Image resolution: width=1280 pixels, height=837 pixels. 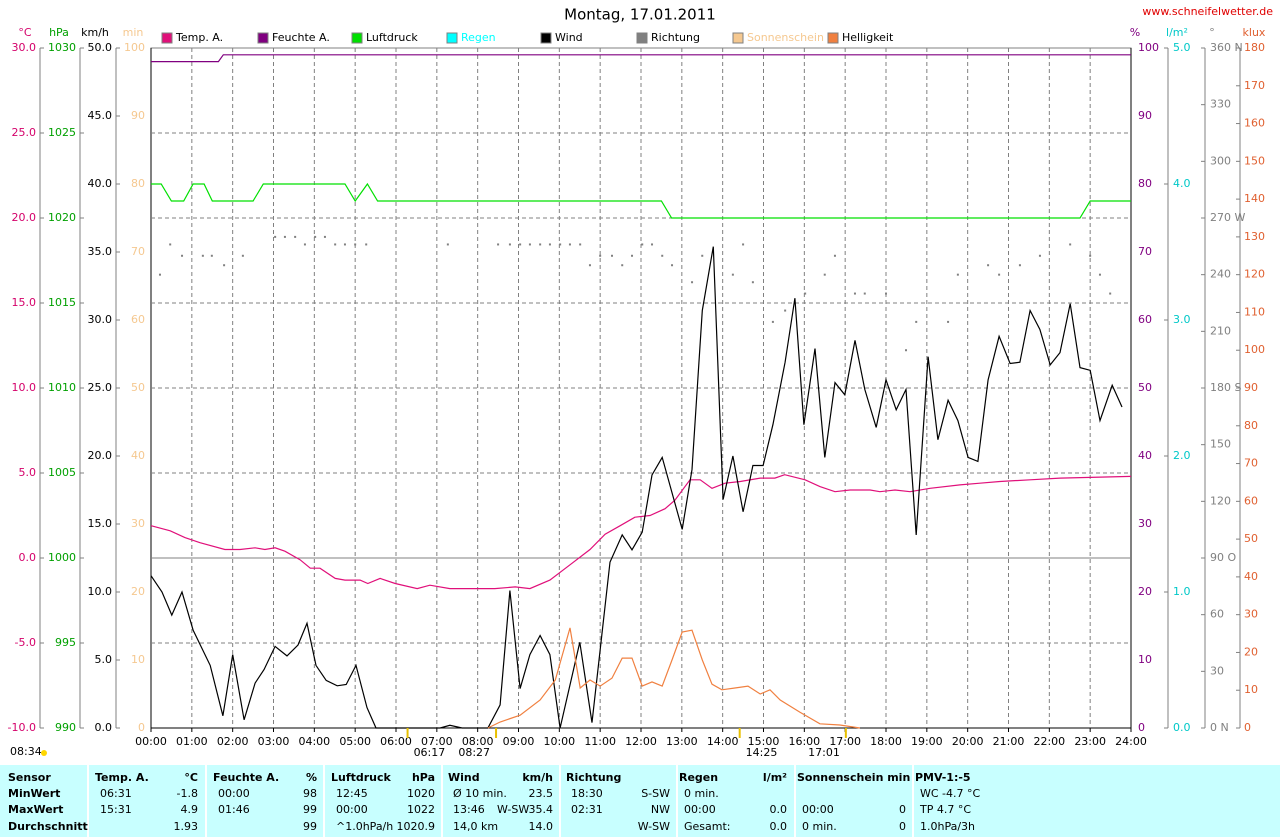 I want to click on y-tick-label: 3.0, so click(x=1182, y=319).